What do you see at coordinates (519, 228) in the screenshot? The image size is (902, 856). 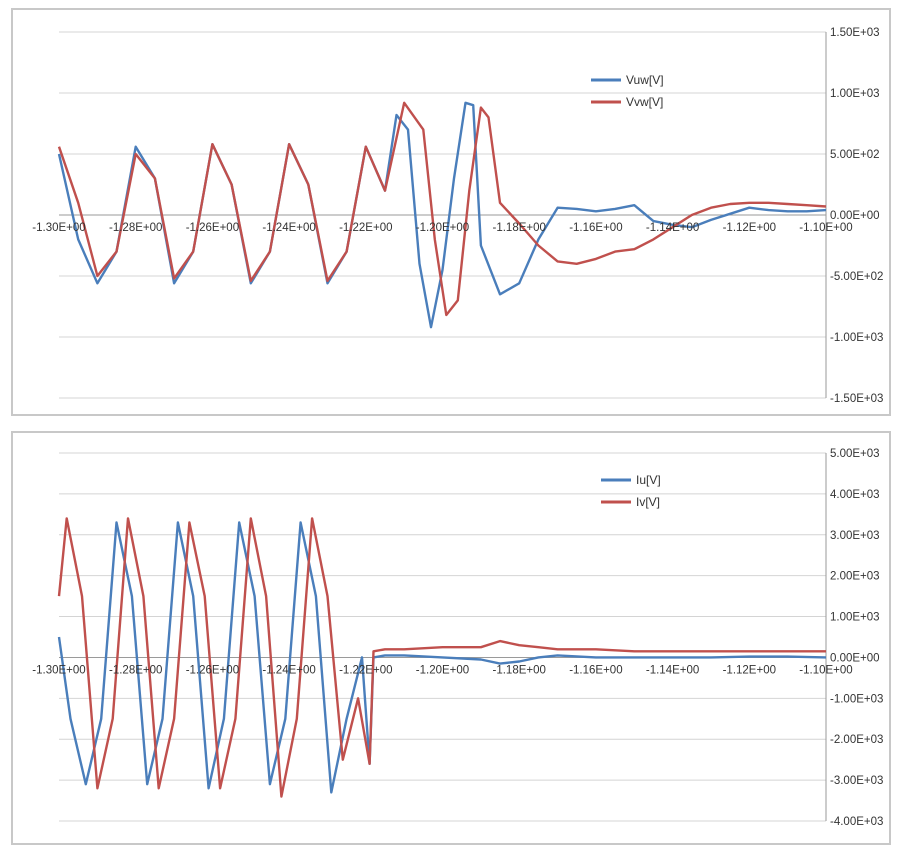 I see `voltage-x-tick-label: -1.18E+00` at bounding box center [519, 228].